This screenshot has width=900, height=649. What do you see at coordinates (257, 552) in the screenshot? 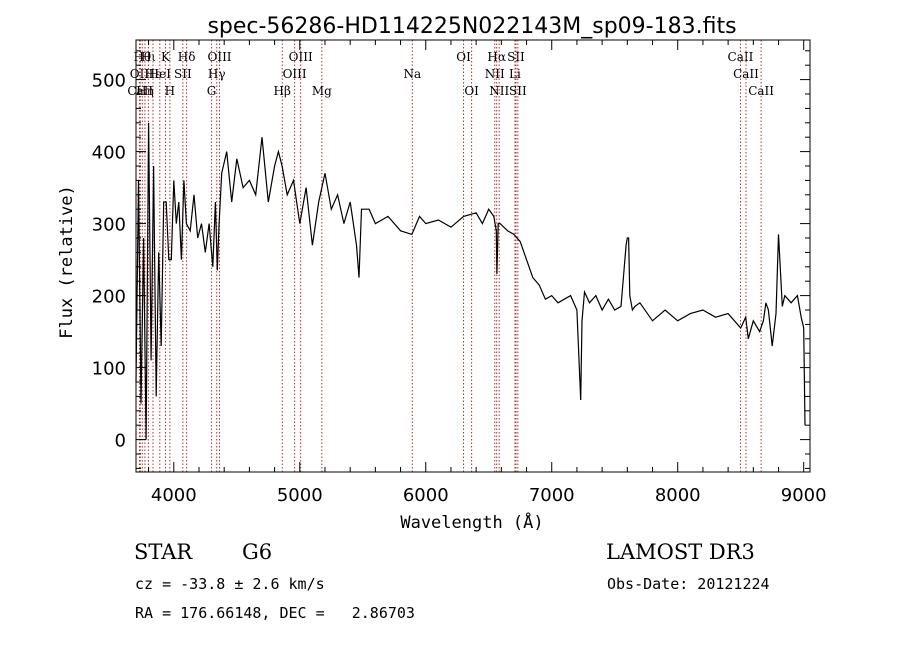
I see `object-subclass: G6` at bounding box center [257, 552].